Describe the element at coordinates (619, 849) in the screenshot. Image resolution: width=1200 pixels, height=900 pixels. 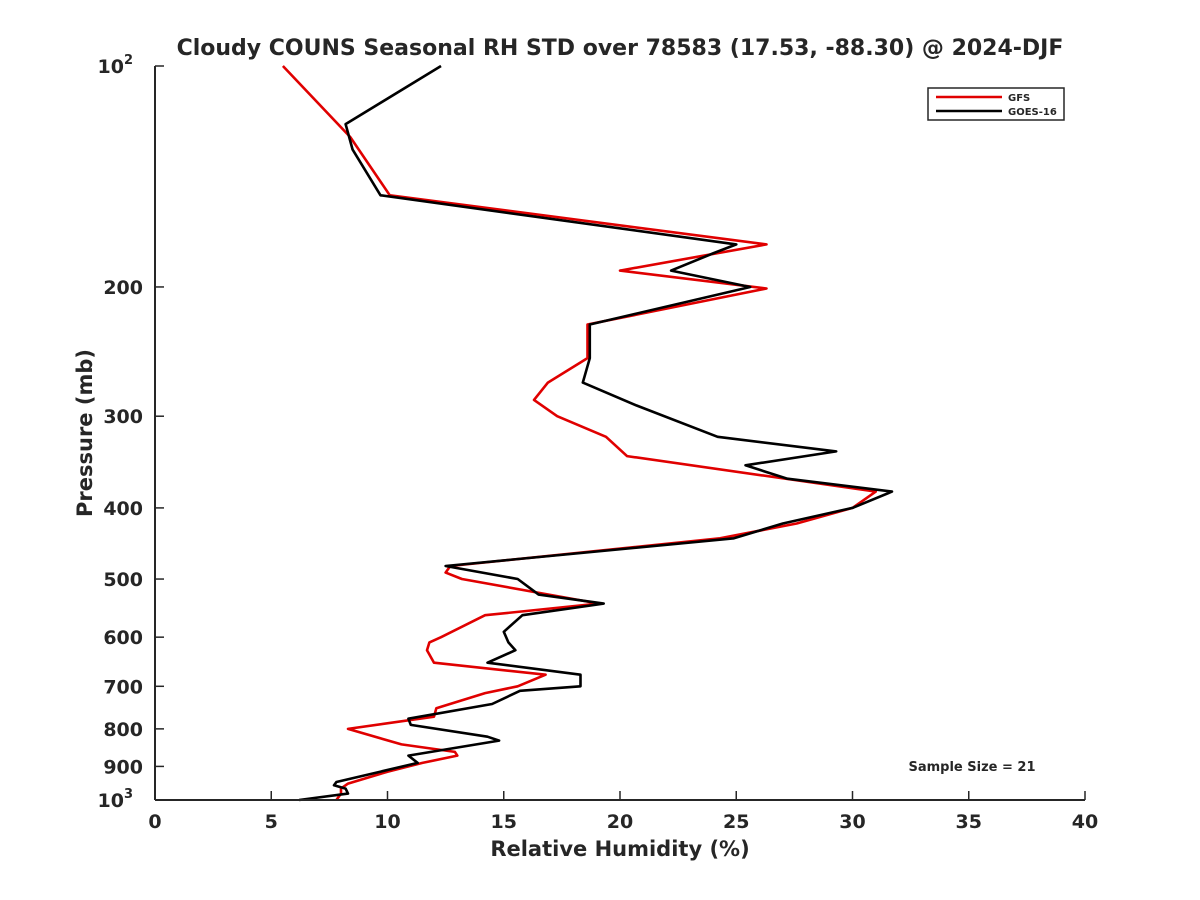
I see `x-axis-label: Relative Humidity (%)` at that location.